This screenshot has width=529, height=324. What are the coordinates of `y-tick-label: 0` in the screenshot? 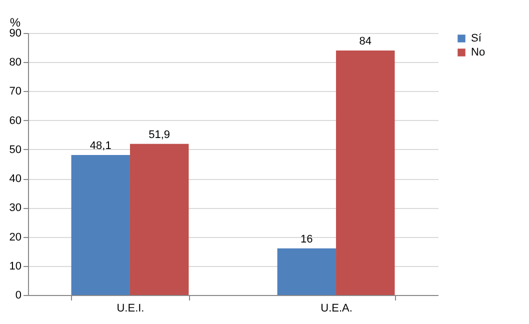 It's located at (18, 296).